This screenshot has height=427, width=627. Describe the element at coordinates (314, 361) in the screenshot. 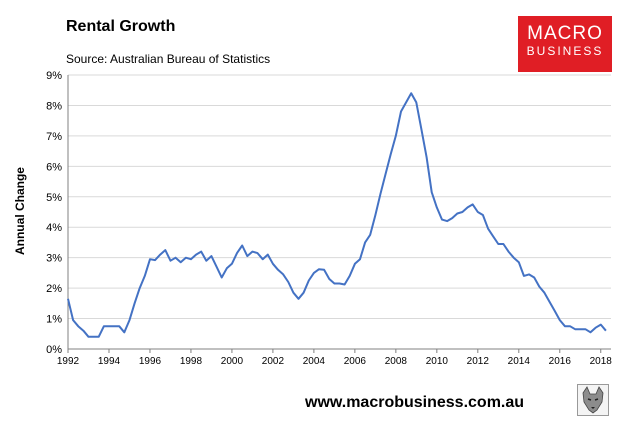

I see `x-tick-label: 2004` at that location.